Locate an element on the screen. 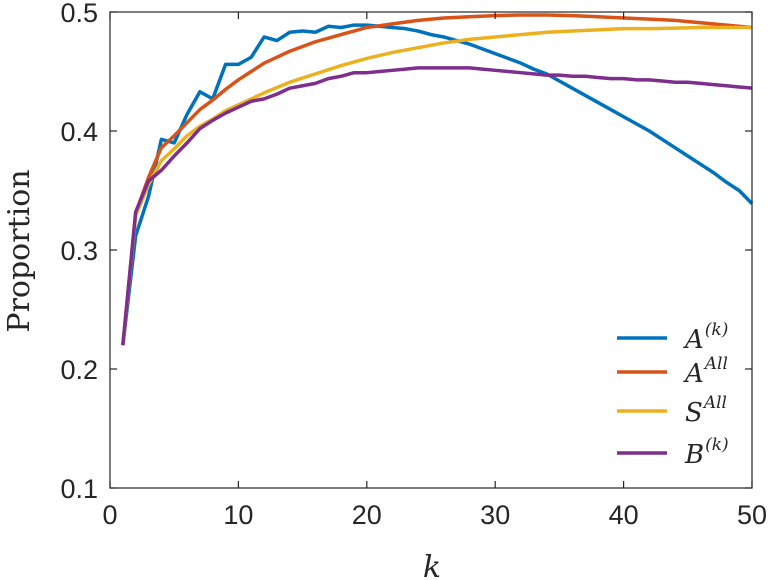  legend-label-1: A(k) is located at coordinates (705, 337).